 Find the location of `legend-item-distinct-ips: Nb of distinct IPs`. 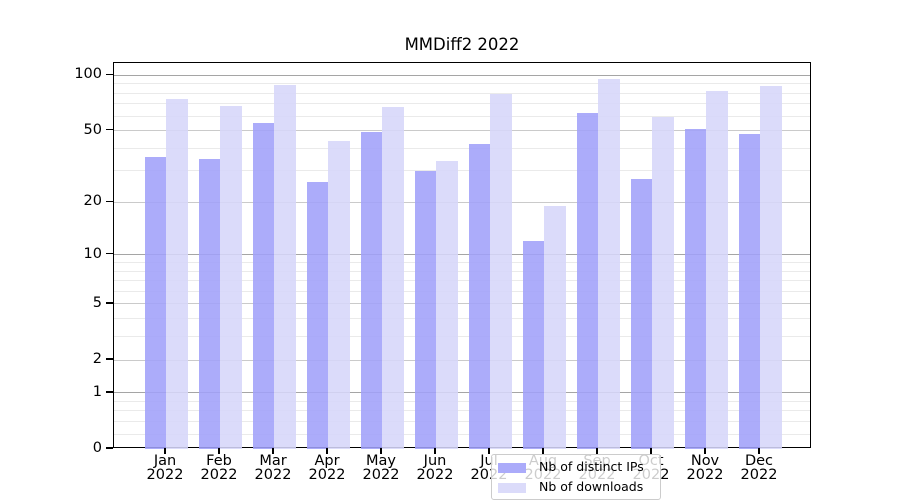

legend-item-distinct-ips: Nb of distinct IPs is located at coordinates (575, 467).